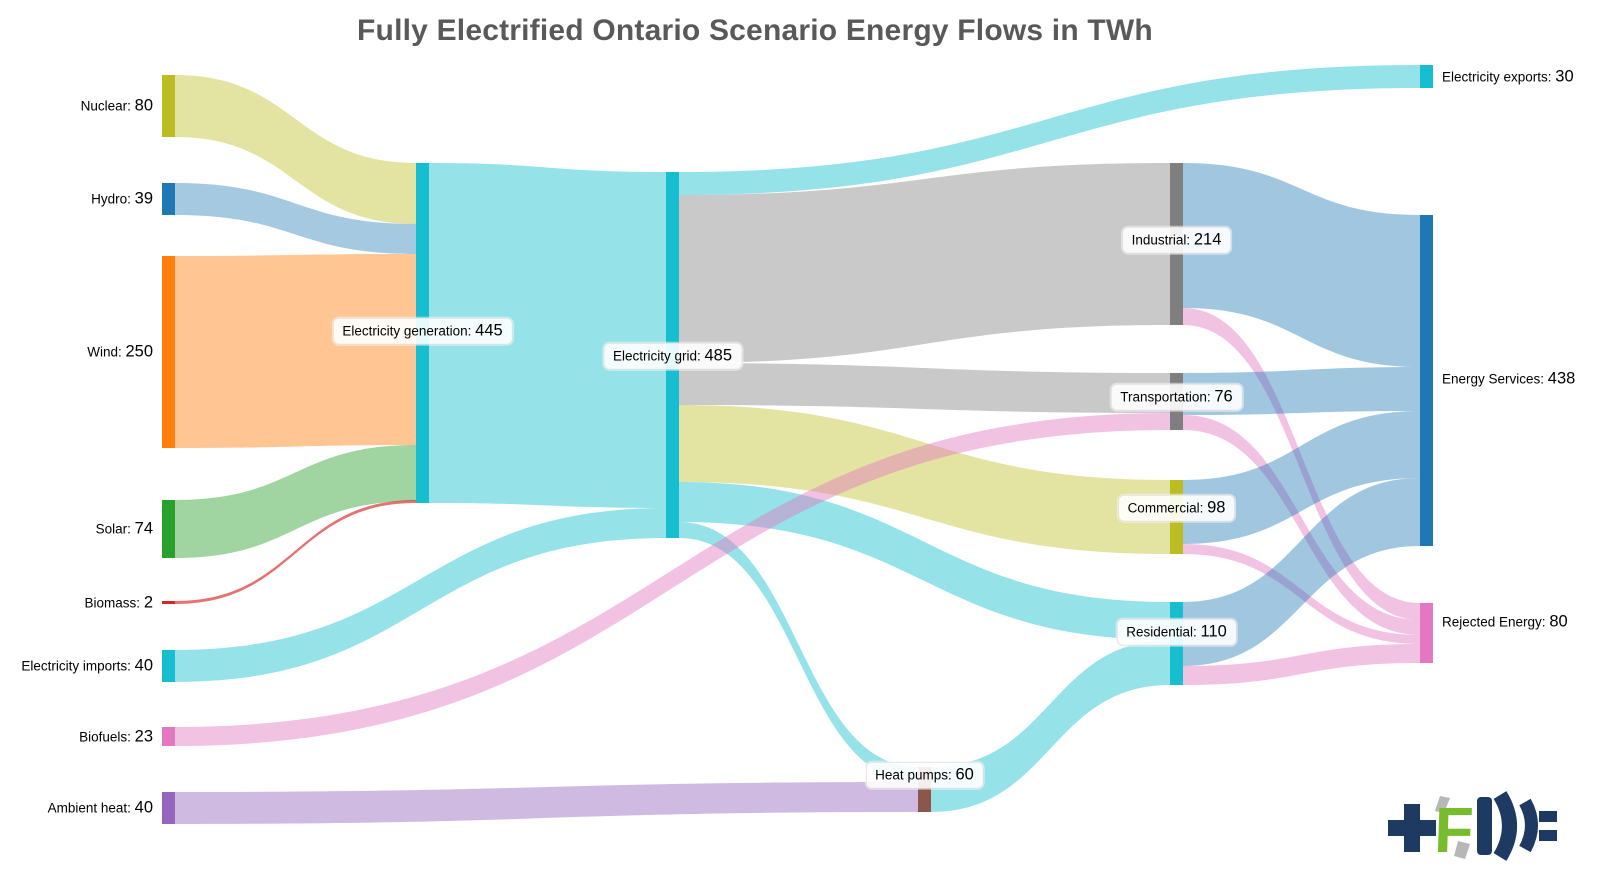 The image size is (1600, 890). What do you see at coordinates (295, 149) in the screenshot?
I see `flow-nuclear-generation` at bounding box center [295, 149].